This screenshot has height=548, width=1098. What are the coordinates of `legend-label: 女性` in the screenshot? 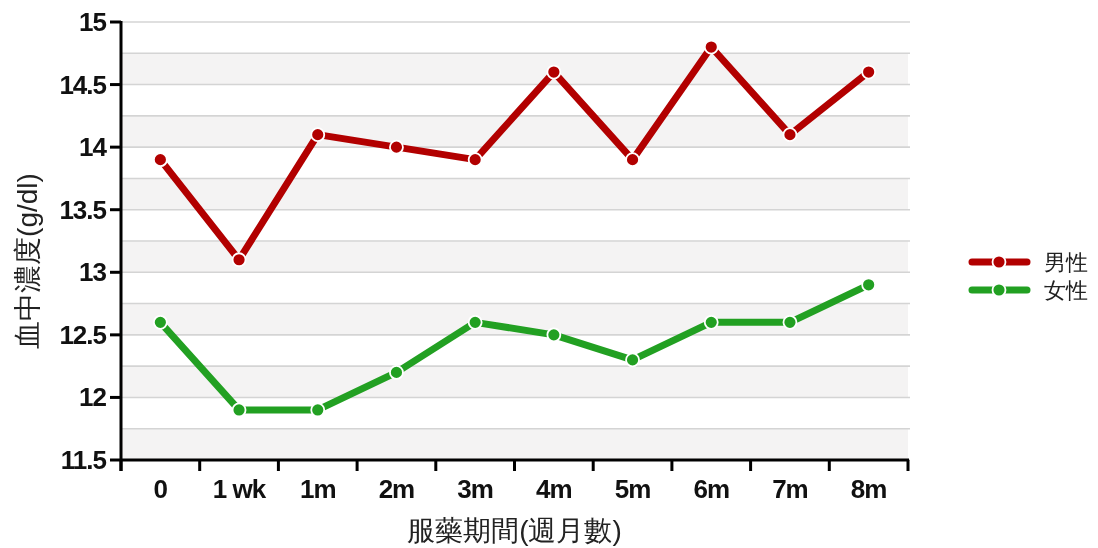 It's located at (1066, 290).